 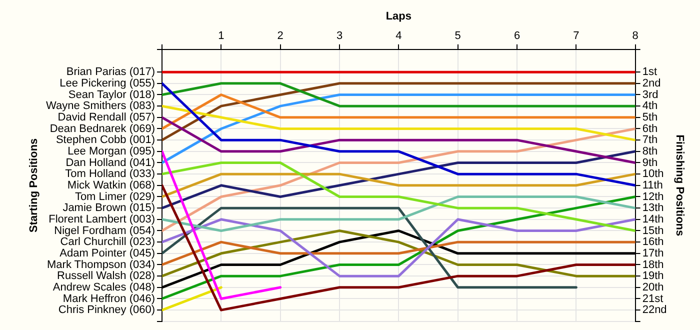 I want to click on y2-tick-label: 2nd, so click(x=651, y=83).